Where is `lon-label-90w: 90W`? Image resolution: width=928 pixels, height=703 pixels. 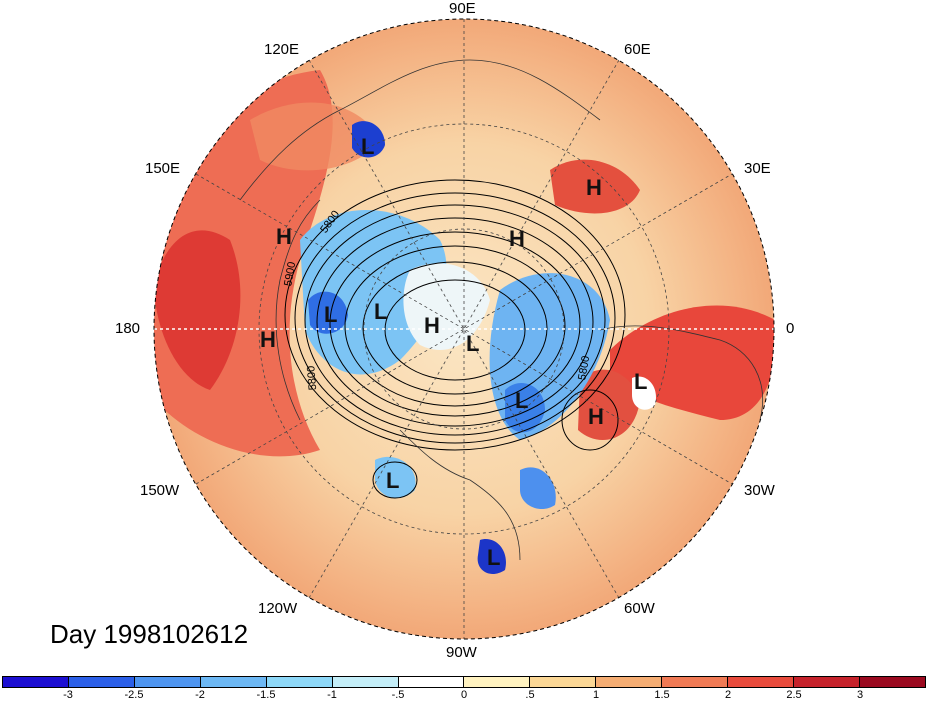 lon-label-90w: 90W is located at coordinates (461, 652).